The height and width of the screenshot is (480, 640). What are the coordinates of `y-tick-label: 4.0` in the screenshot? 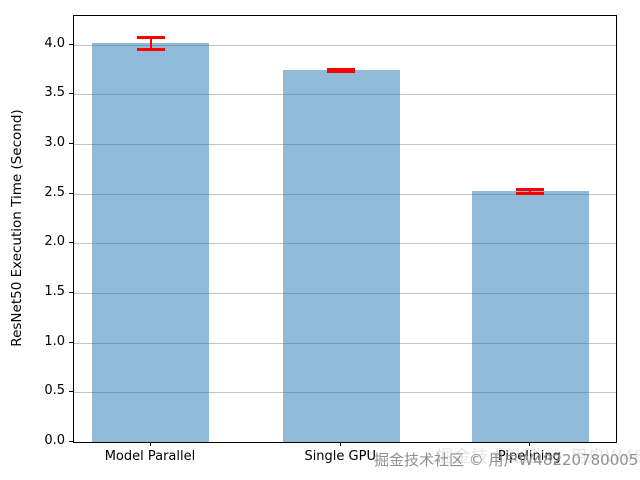 It's located at (54, 43).